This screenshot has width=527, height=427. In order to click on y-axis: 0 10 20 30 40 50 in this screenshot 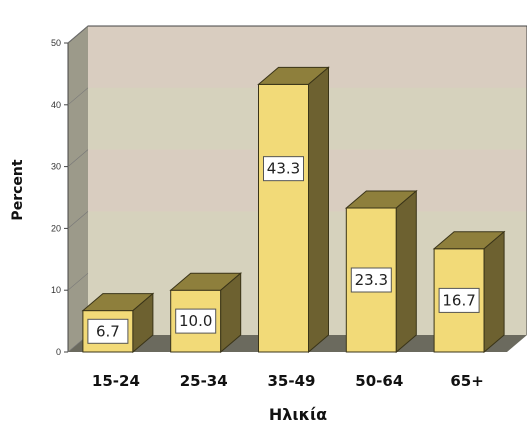, I will do `click(70, 191)`.